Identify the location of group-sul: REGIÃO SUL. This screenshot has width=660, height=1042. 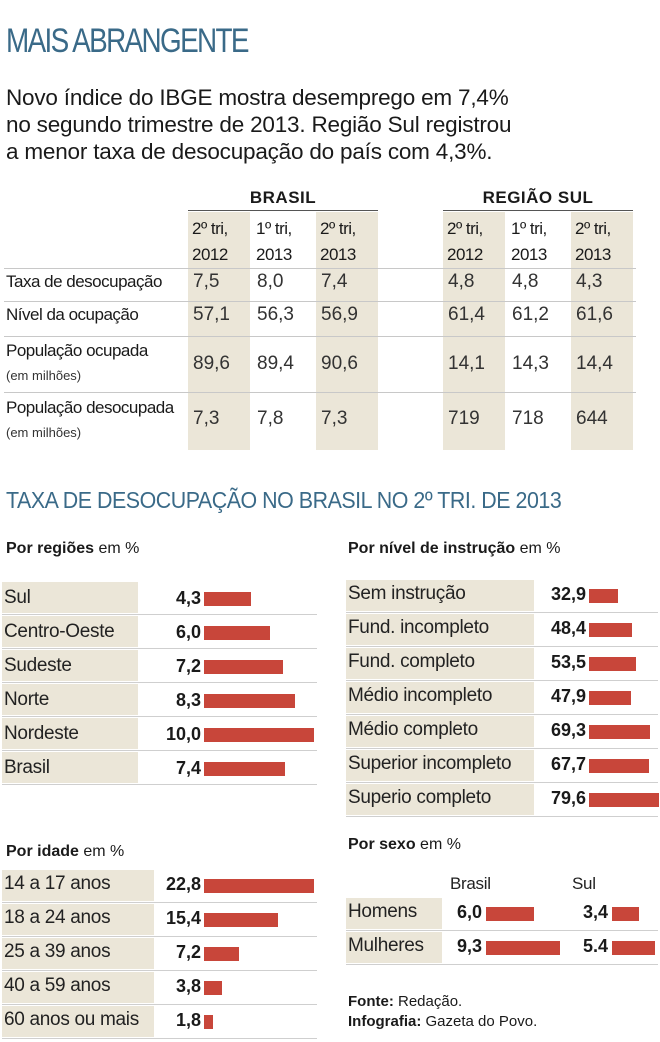
(538, 197).